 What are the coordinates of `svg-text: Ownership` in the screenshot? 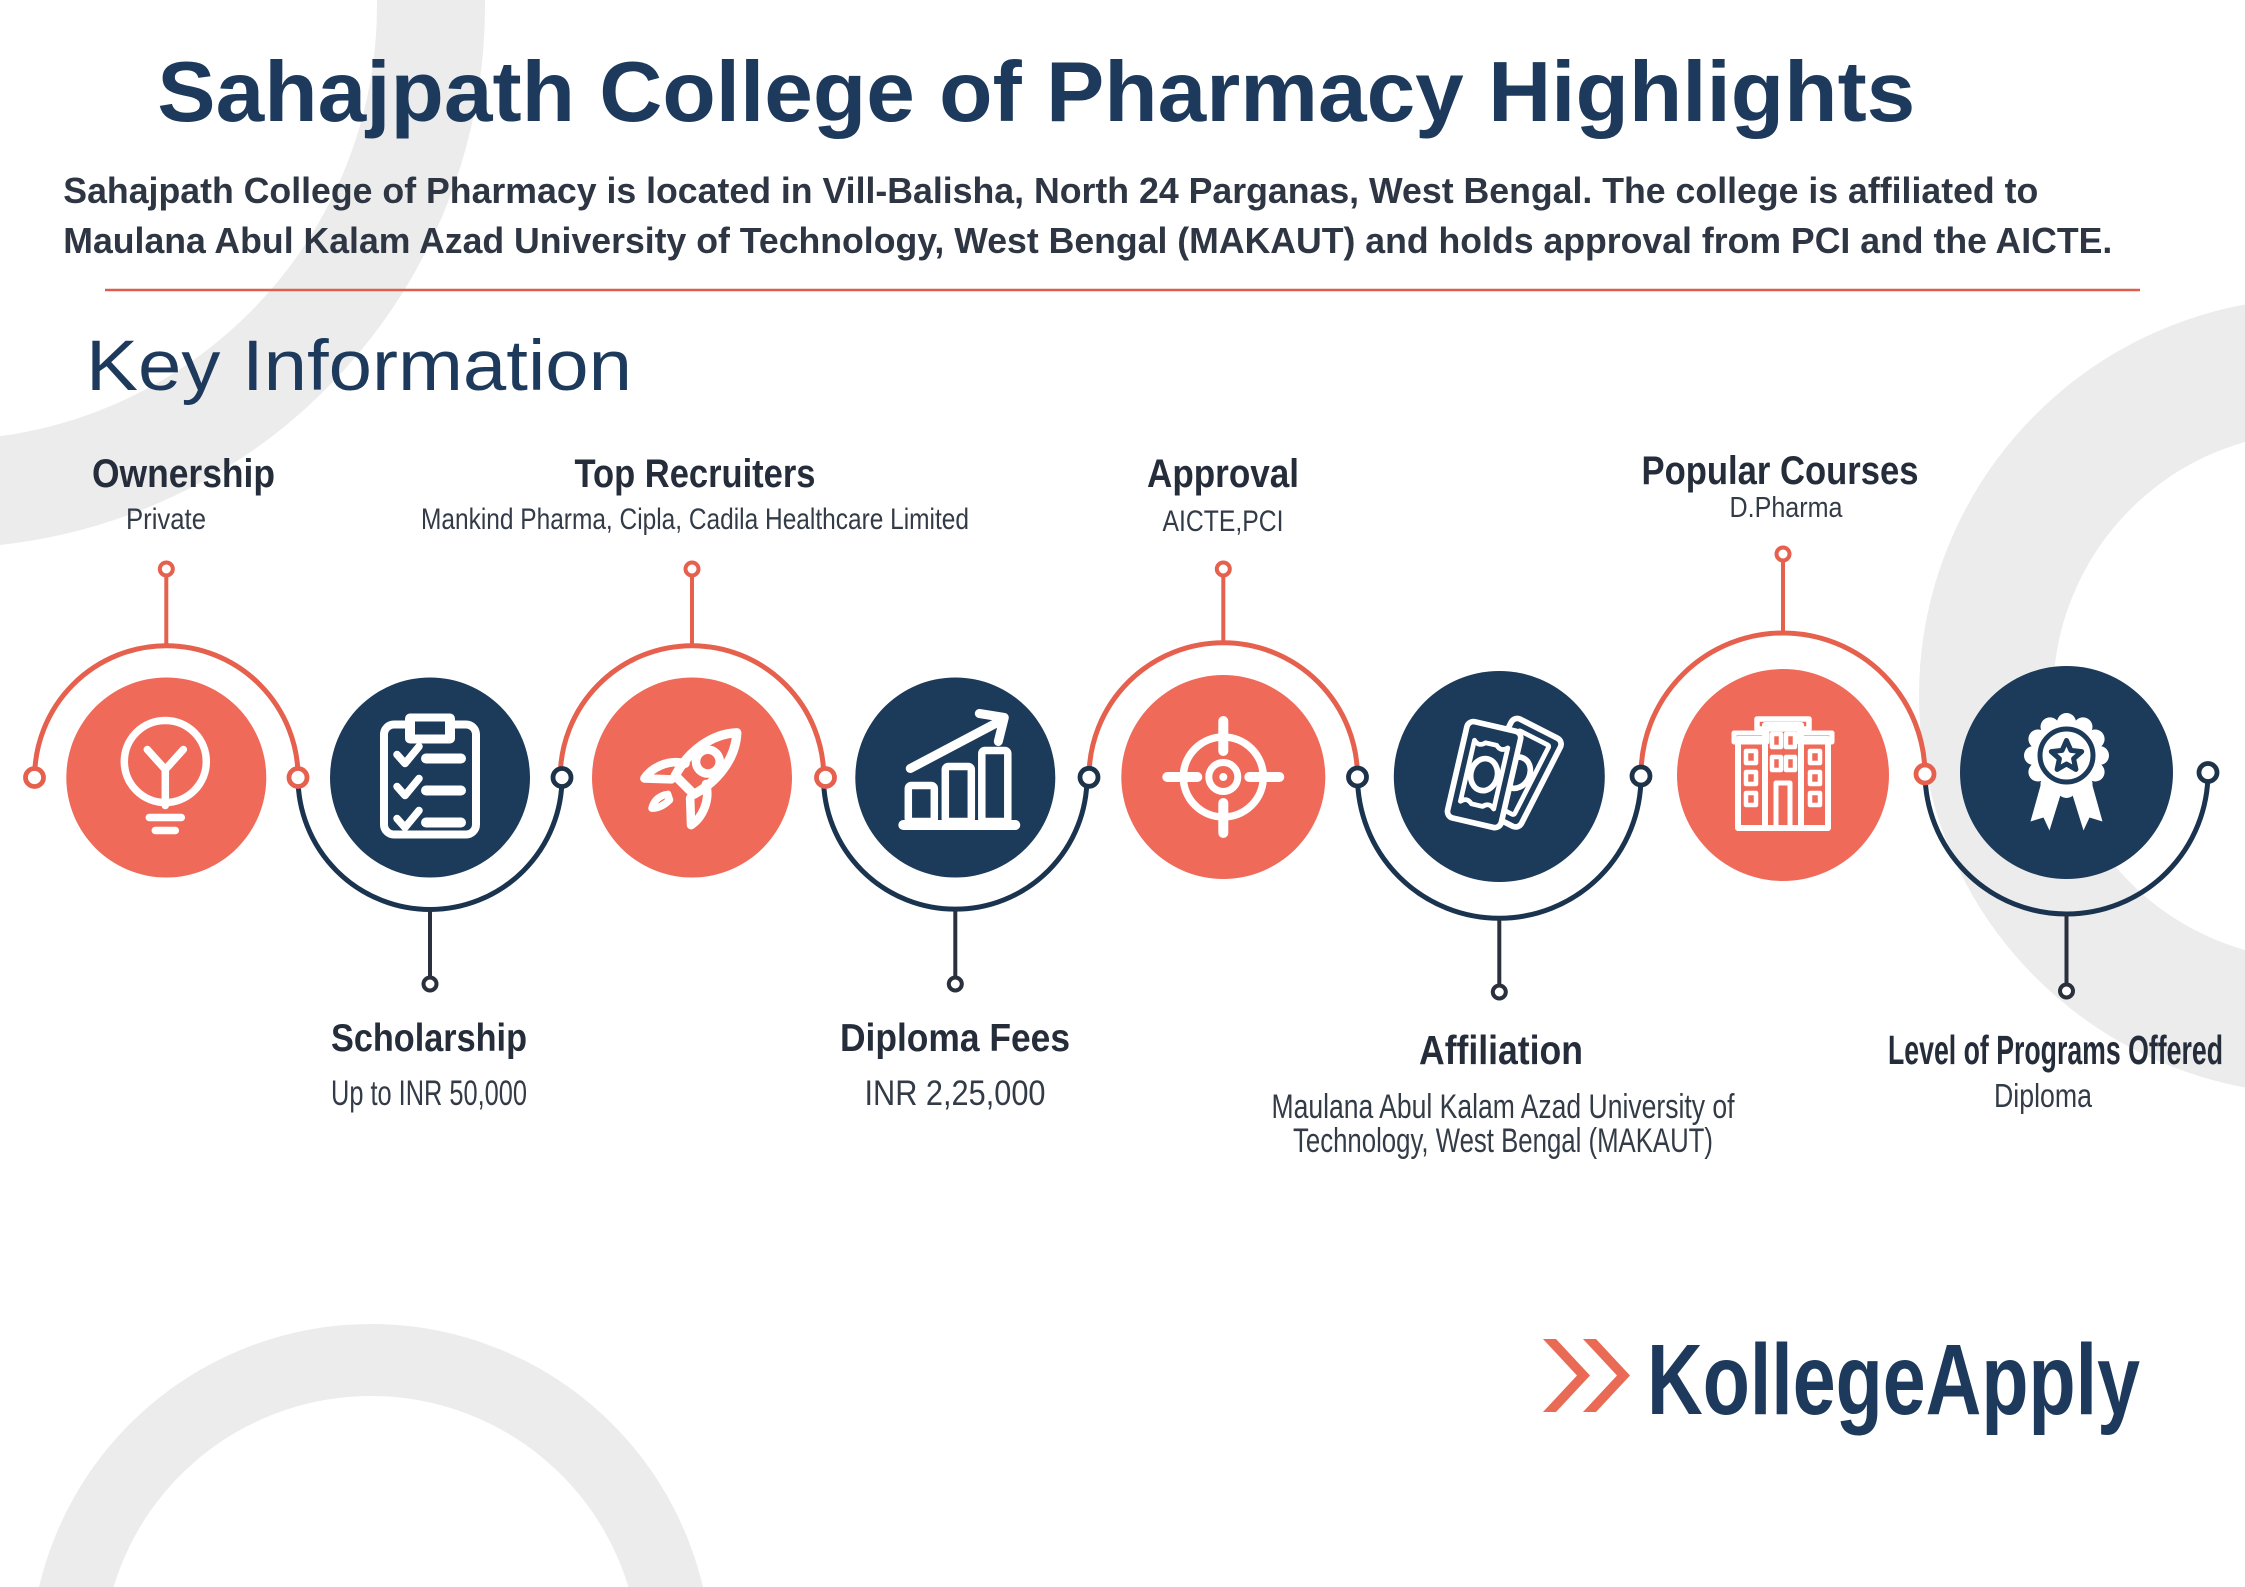 It's located at (183, 474).